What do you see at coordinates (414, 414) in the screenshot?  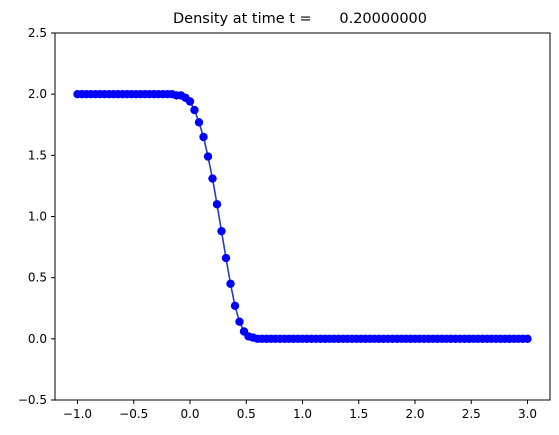 I see `x-tick-label: 2.0` at bounding box center [414, 414].